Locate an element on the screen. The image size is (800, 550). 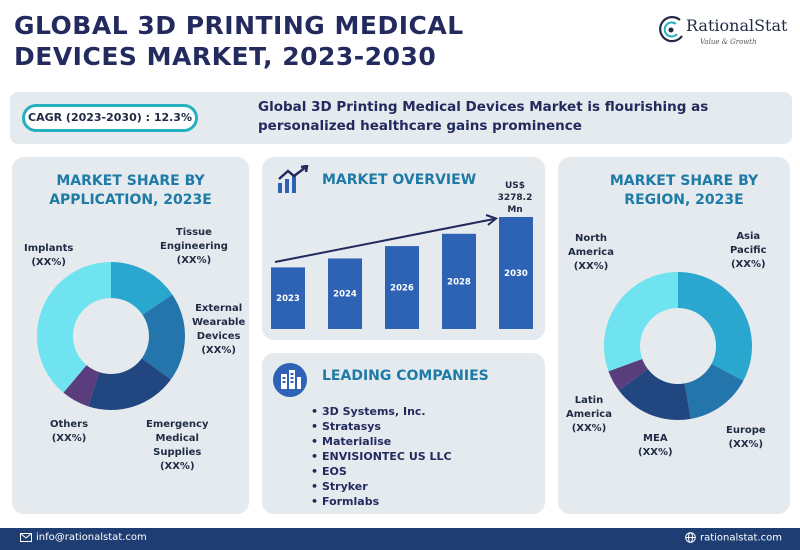
region-label-name: Asia is located at coordinates (748, 236).